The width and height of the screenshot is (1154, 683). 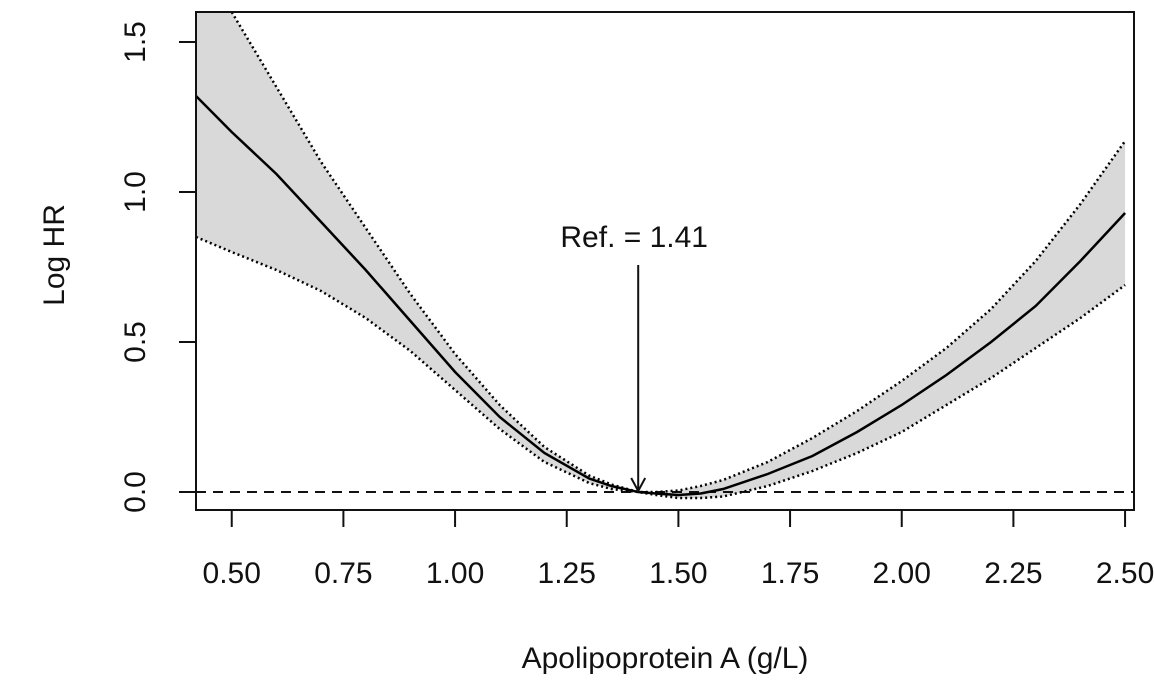 I want to click on y-axis-label: Log HR, so click(x=54, y=255).